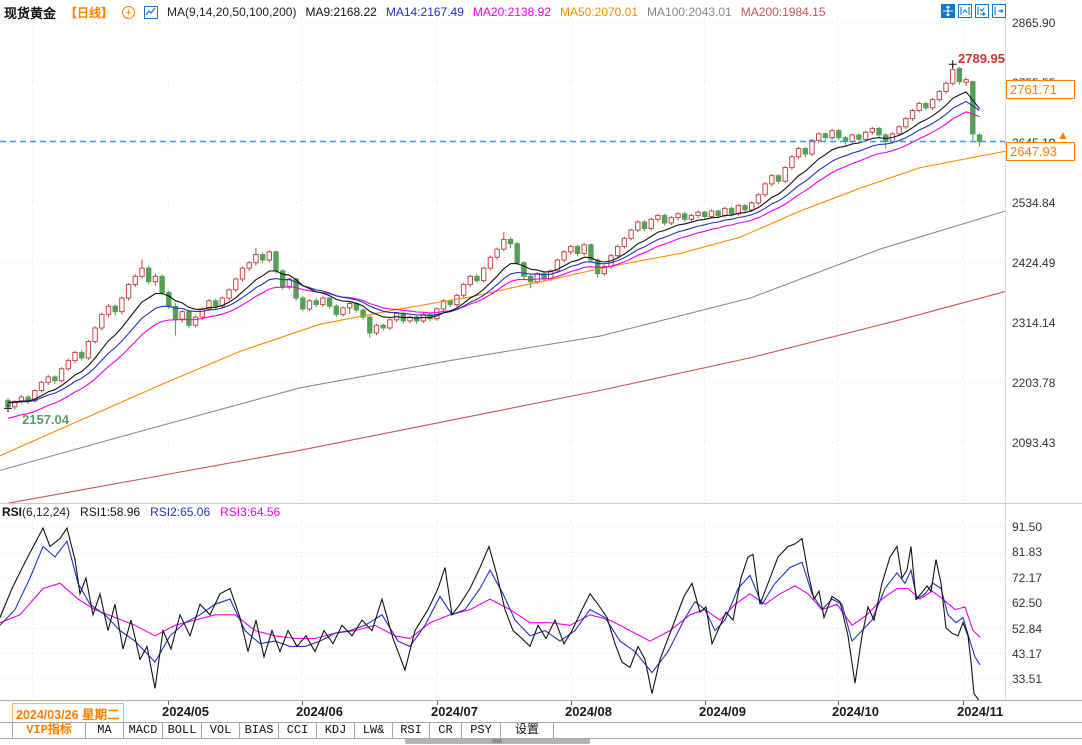 This screenshot has height=745, width=1082. I want to click on rsi3-line, so click(490, 612).